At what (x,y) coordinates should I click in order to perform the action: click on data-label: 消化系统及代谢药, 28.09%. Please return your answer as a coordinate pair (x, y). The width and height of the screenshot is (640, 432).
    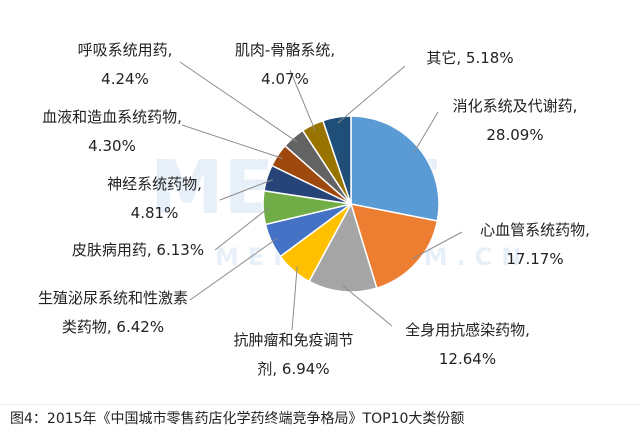
    Looking at the image, I should click on (515, 120).